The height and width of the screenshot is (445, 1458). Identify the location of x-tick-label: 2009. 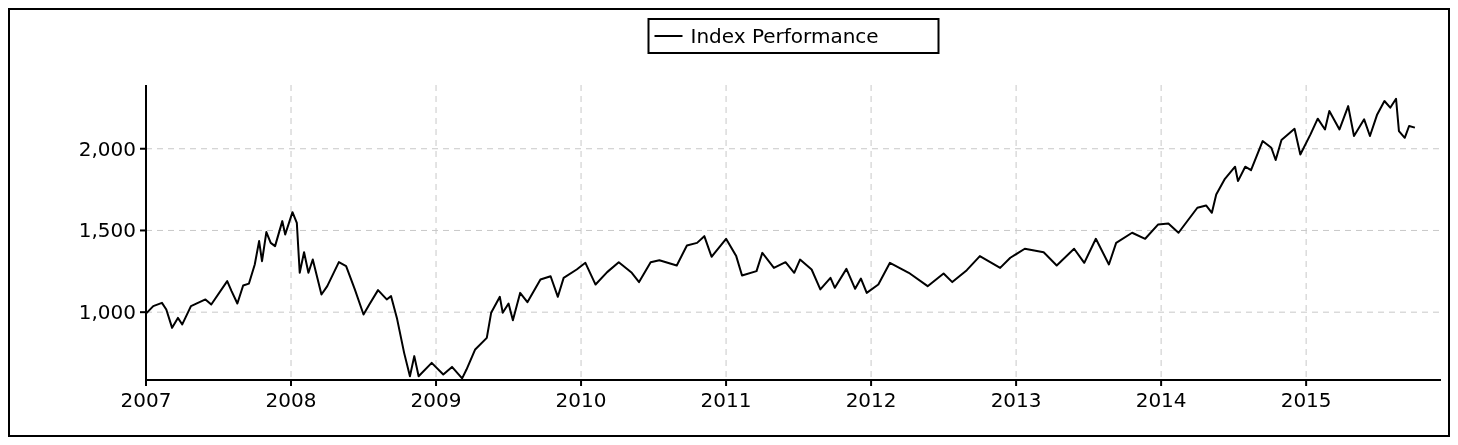
(436, 400).